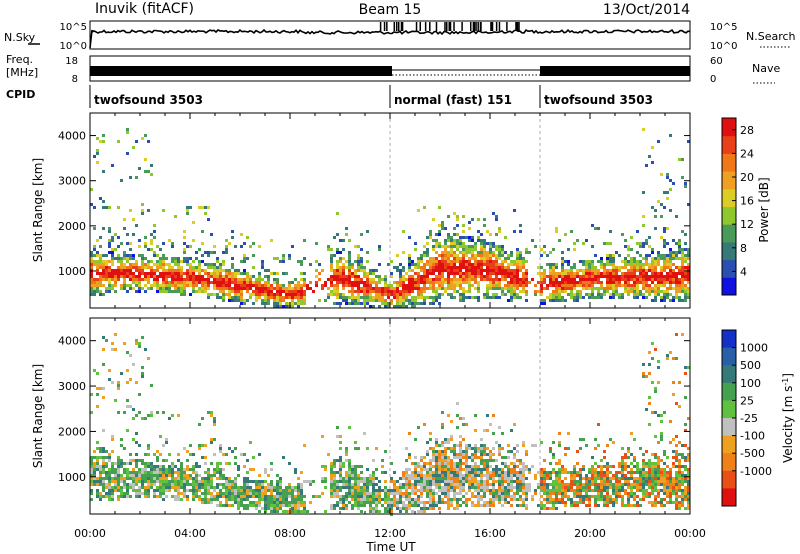 The width and height of the screenshot is (800, 554). I want to click on colorbar-tick-label: 28, so click(747, 130).